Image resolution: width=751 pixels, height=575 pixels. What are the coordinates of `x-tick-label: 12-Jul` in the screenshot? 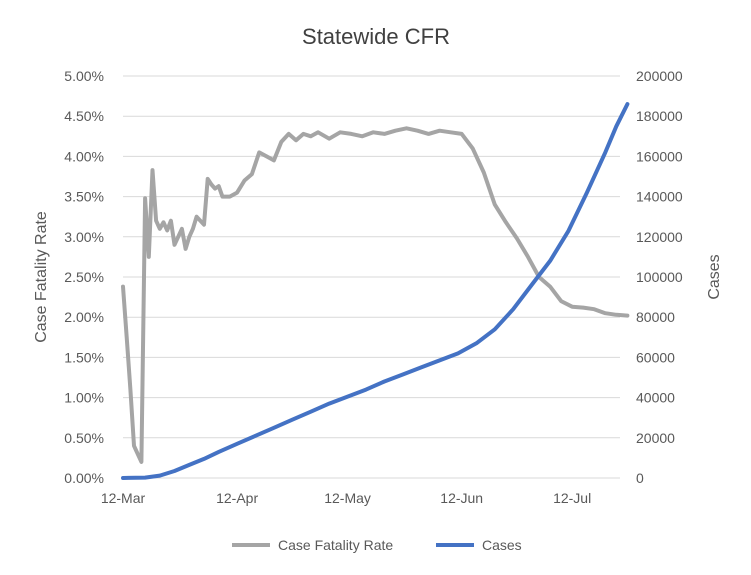 It's located at (572, 498).